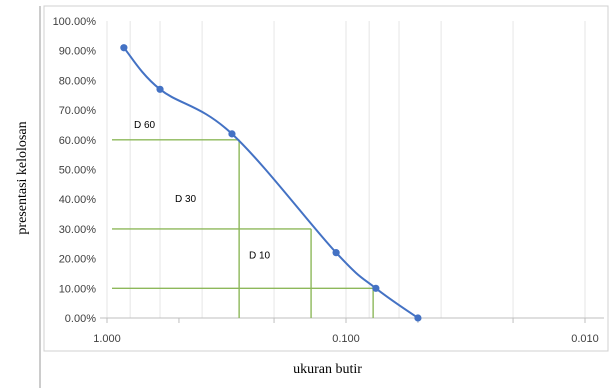 The width and height of the screenshot is (609, 390). What do you see at coordinates (186, 199) in the screenshot?
I see `reference-label: D 30` at bounding box center [186, 199].